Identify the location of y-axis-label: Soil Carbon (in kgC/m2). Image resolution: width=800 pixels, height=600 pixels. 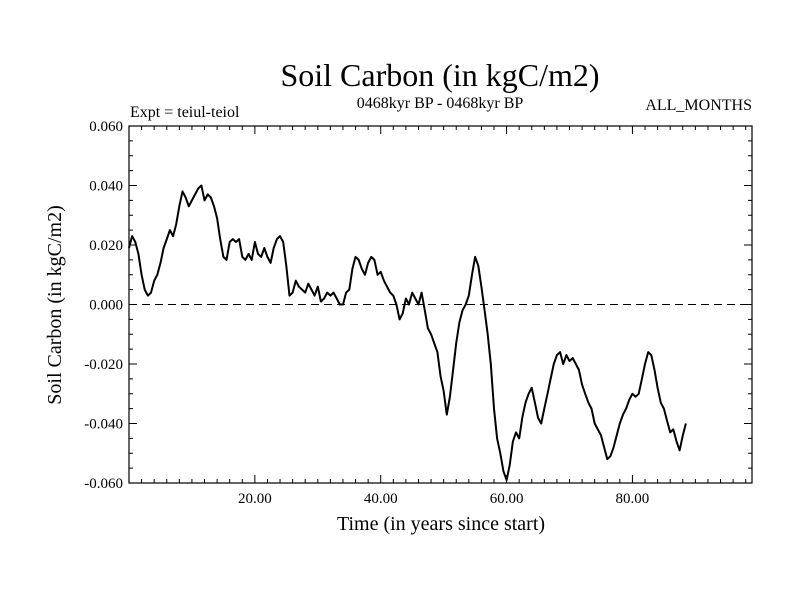
(55, 304).